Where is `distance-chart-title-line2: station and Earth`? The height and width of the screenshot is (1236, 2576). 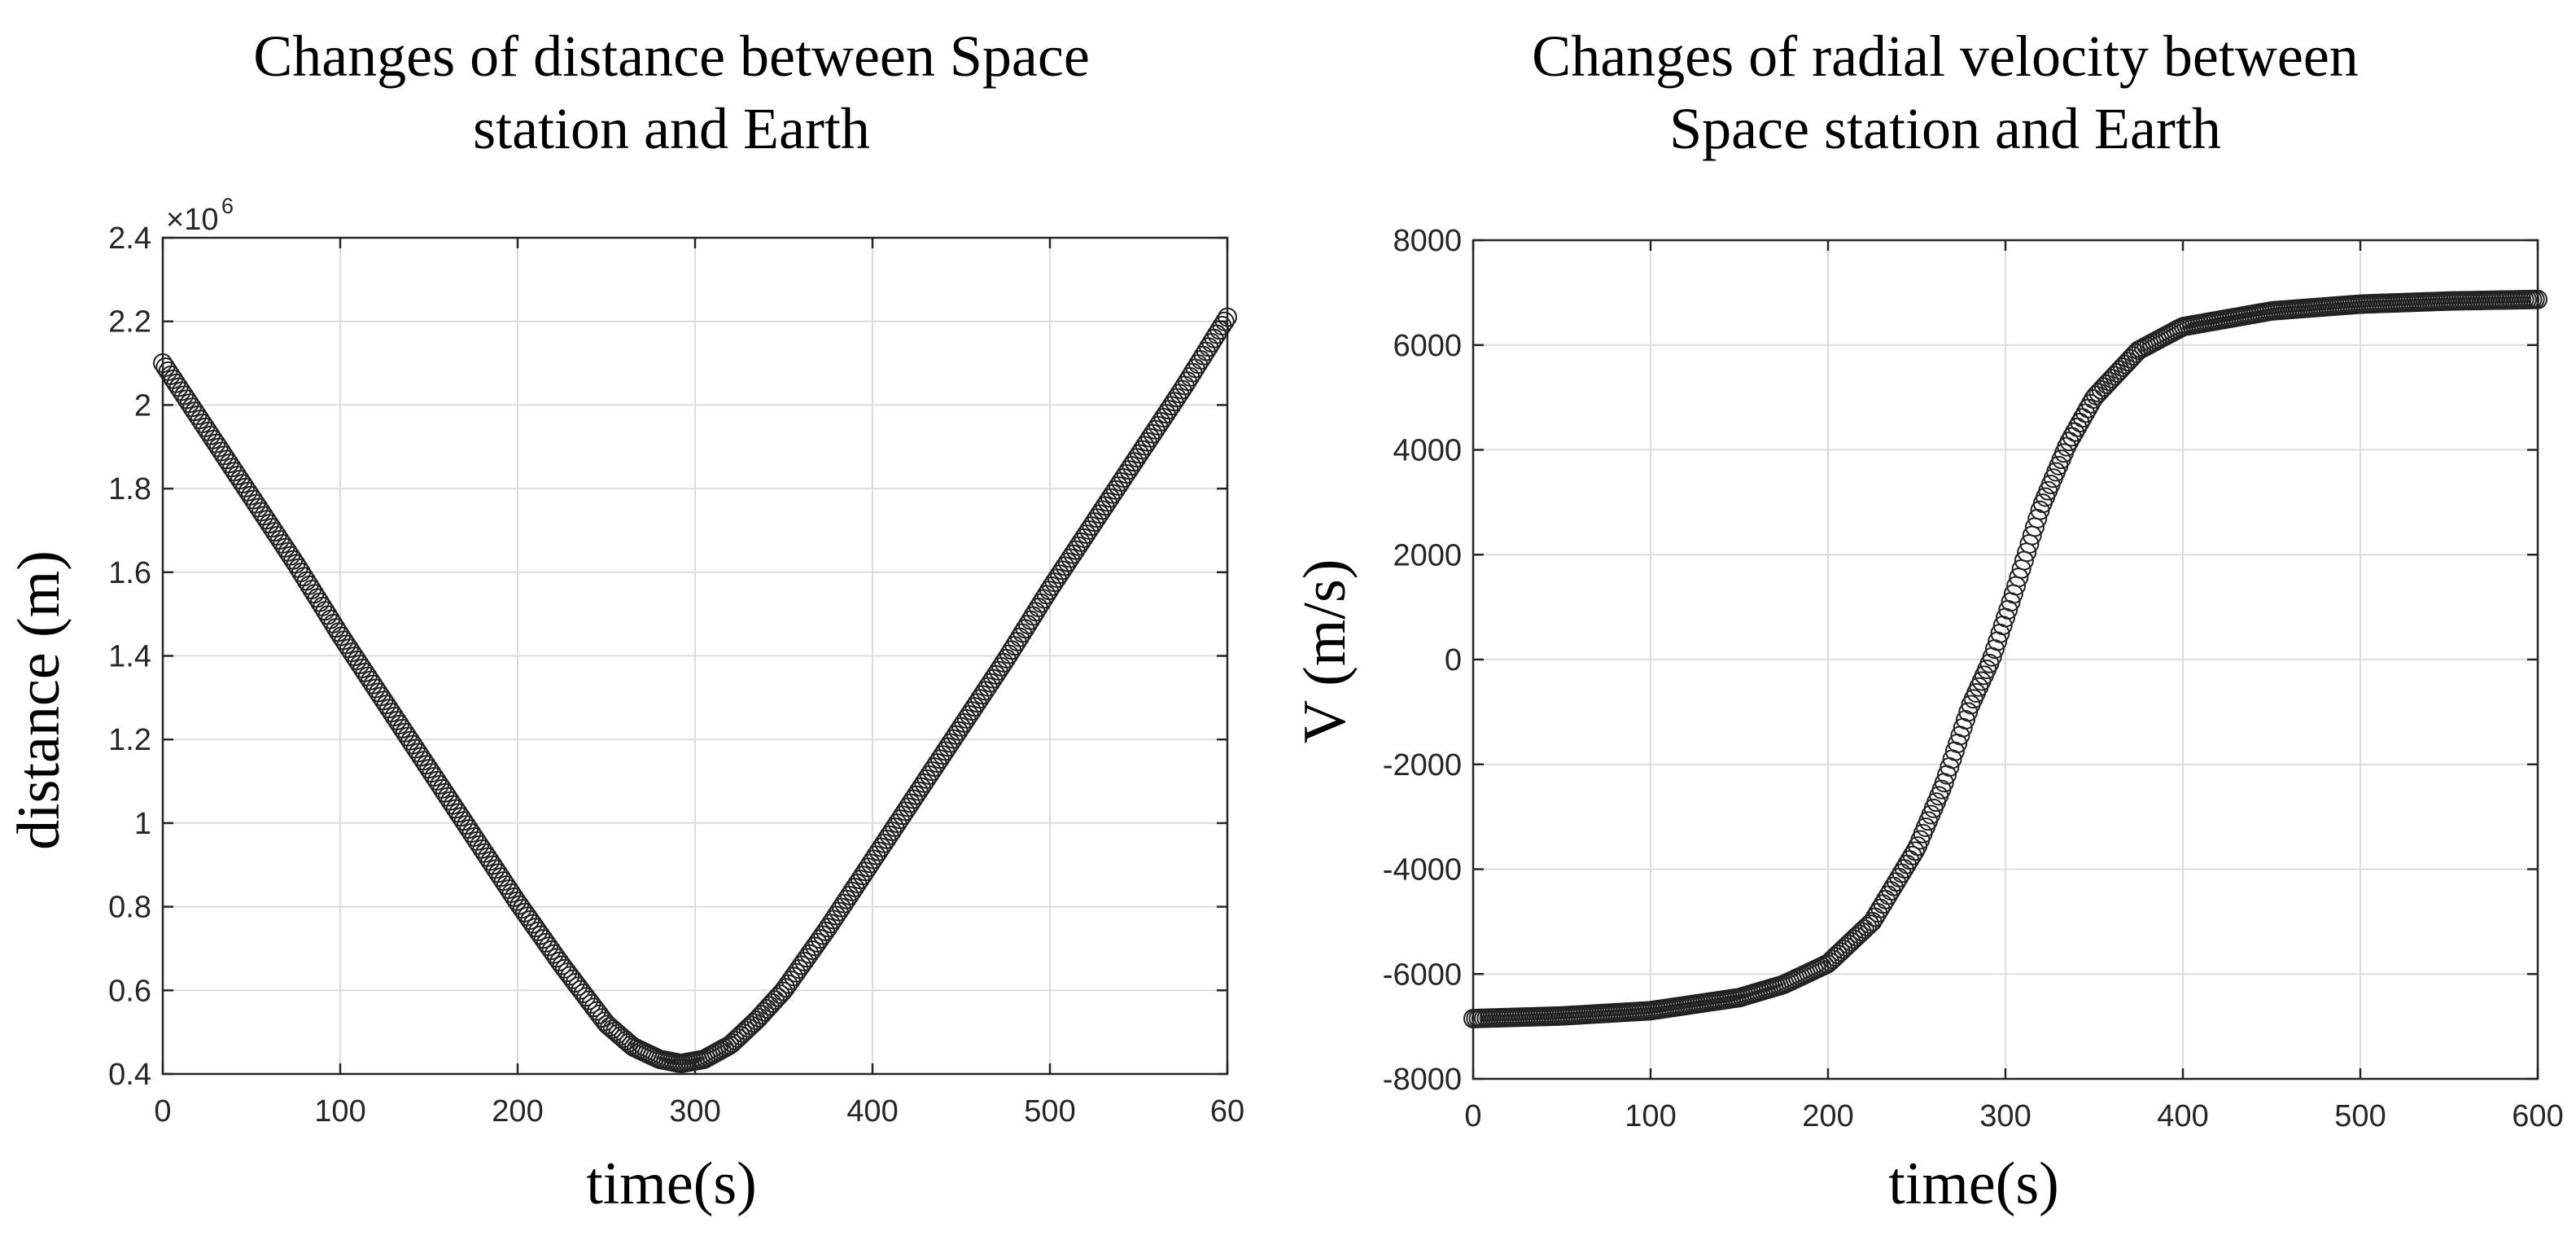 distance-chart-title-line2: station and Earth is located at coordinates (671, 128).